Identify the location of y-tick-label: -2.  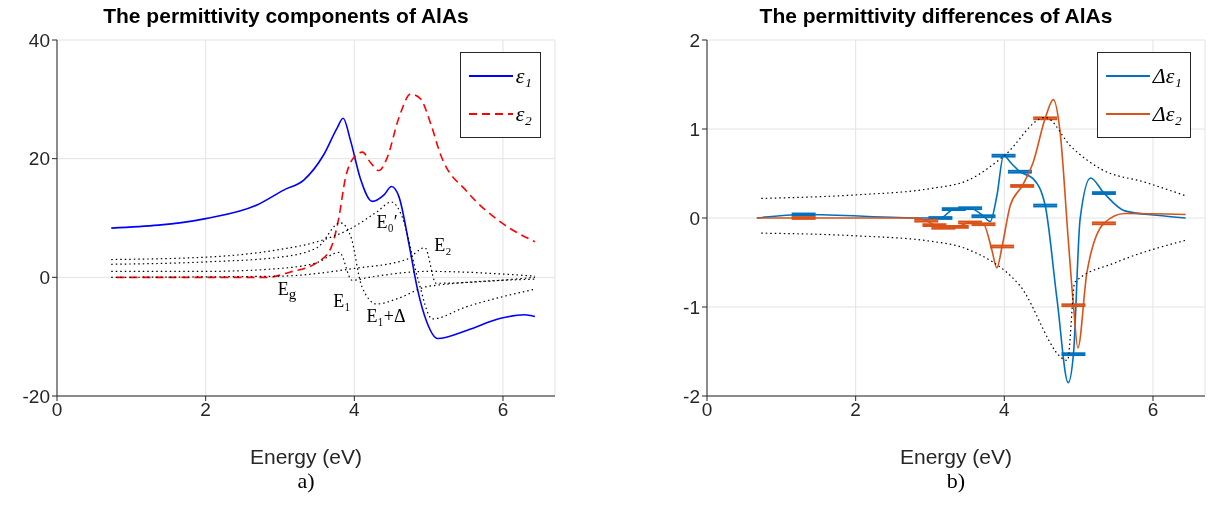
(691, 396).